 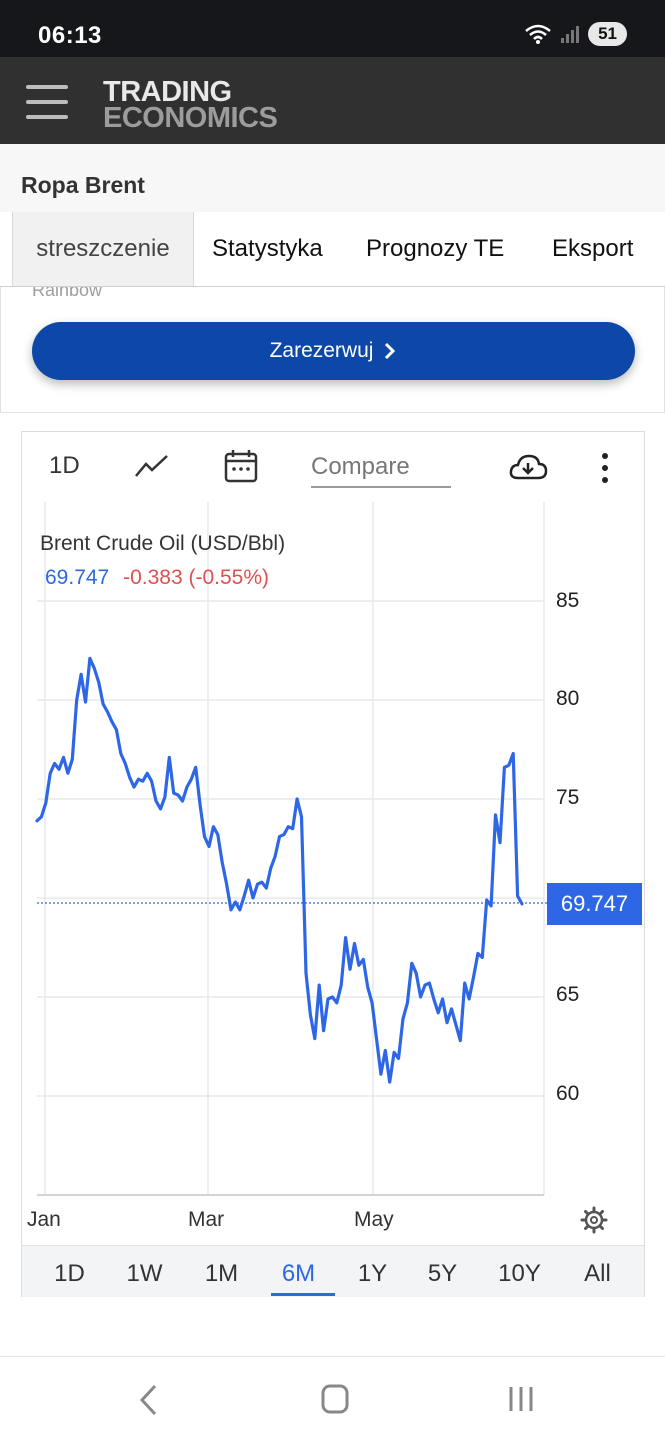 I want to click on range-1w: 1W, so click(x=144, y=1273).